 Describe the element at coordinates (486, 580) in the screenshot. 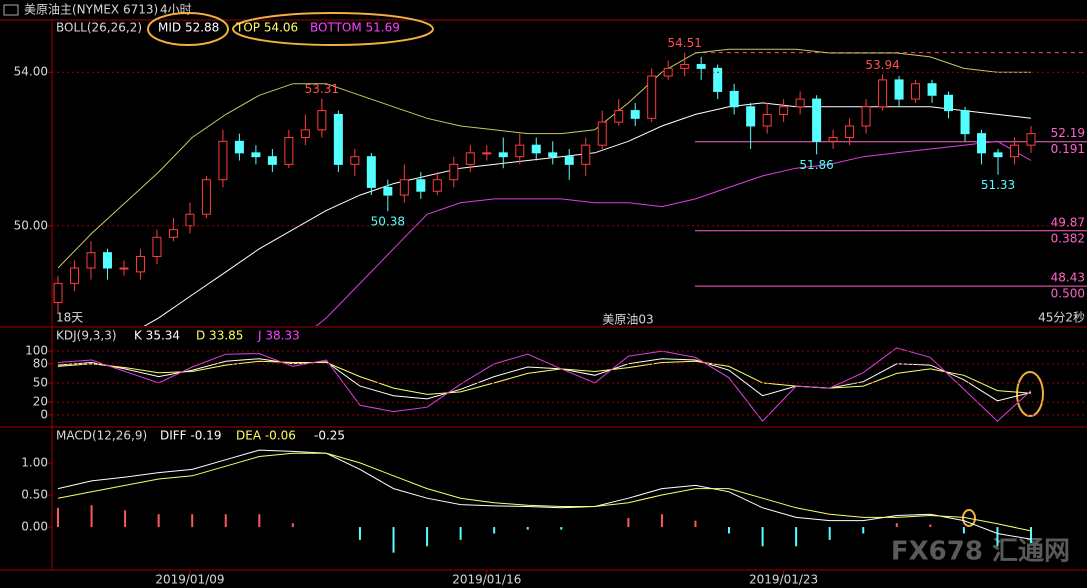

I see `x-tick-label: 2019/01/16` at that location.